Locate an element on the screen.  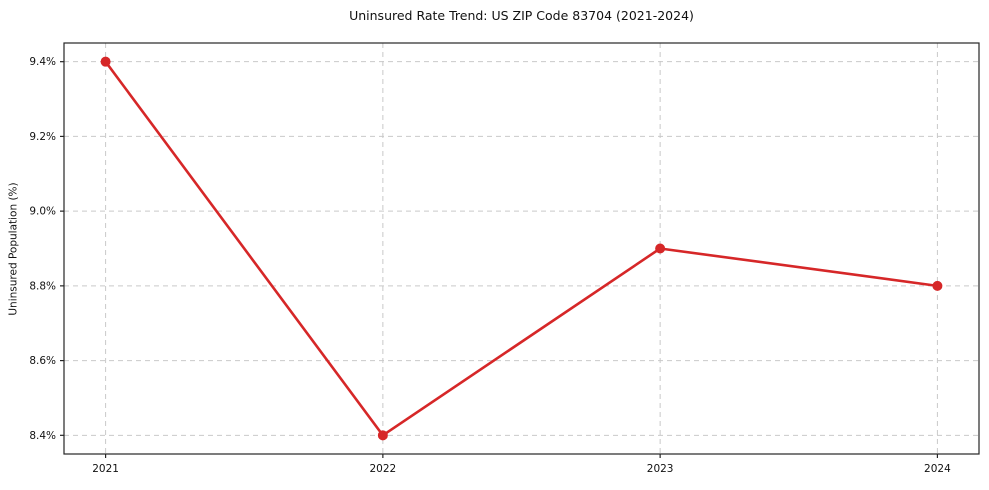
y-tick-label: 9.0% is located at coordinates (42, 212).